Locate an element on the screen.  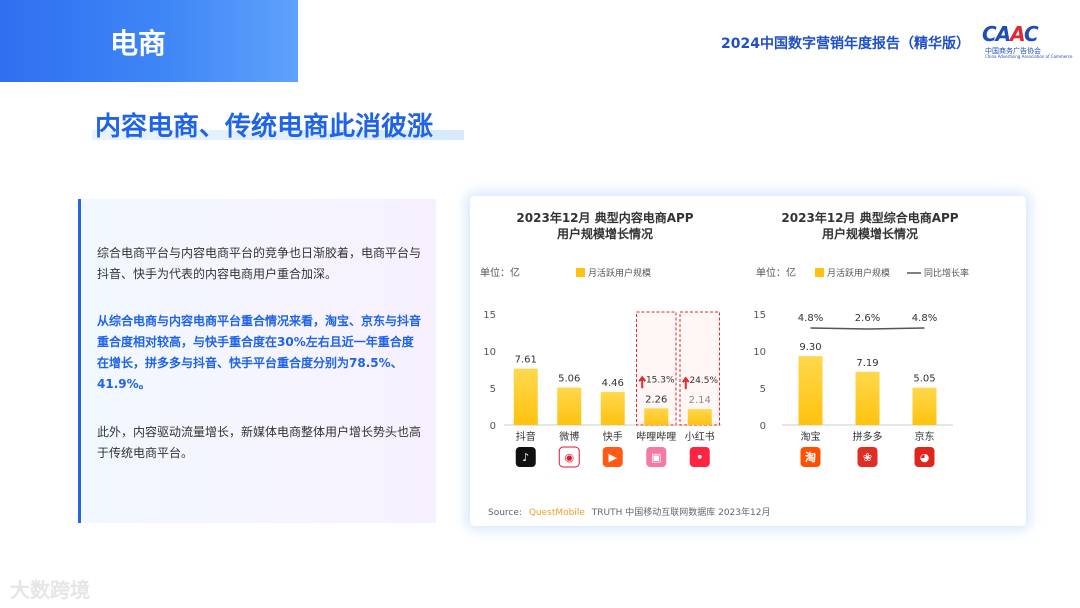
weibo-icon: ◉ is located at coordinates (569, 457).